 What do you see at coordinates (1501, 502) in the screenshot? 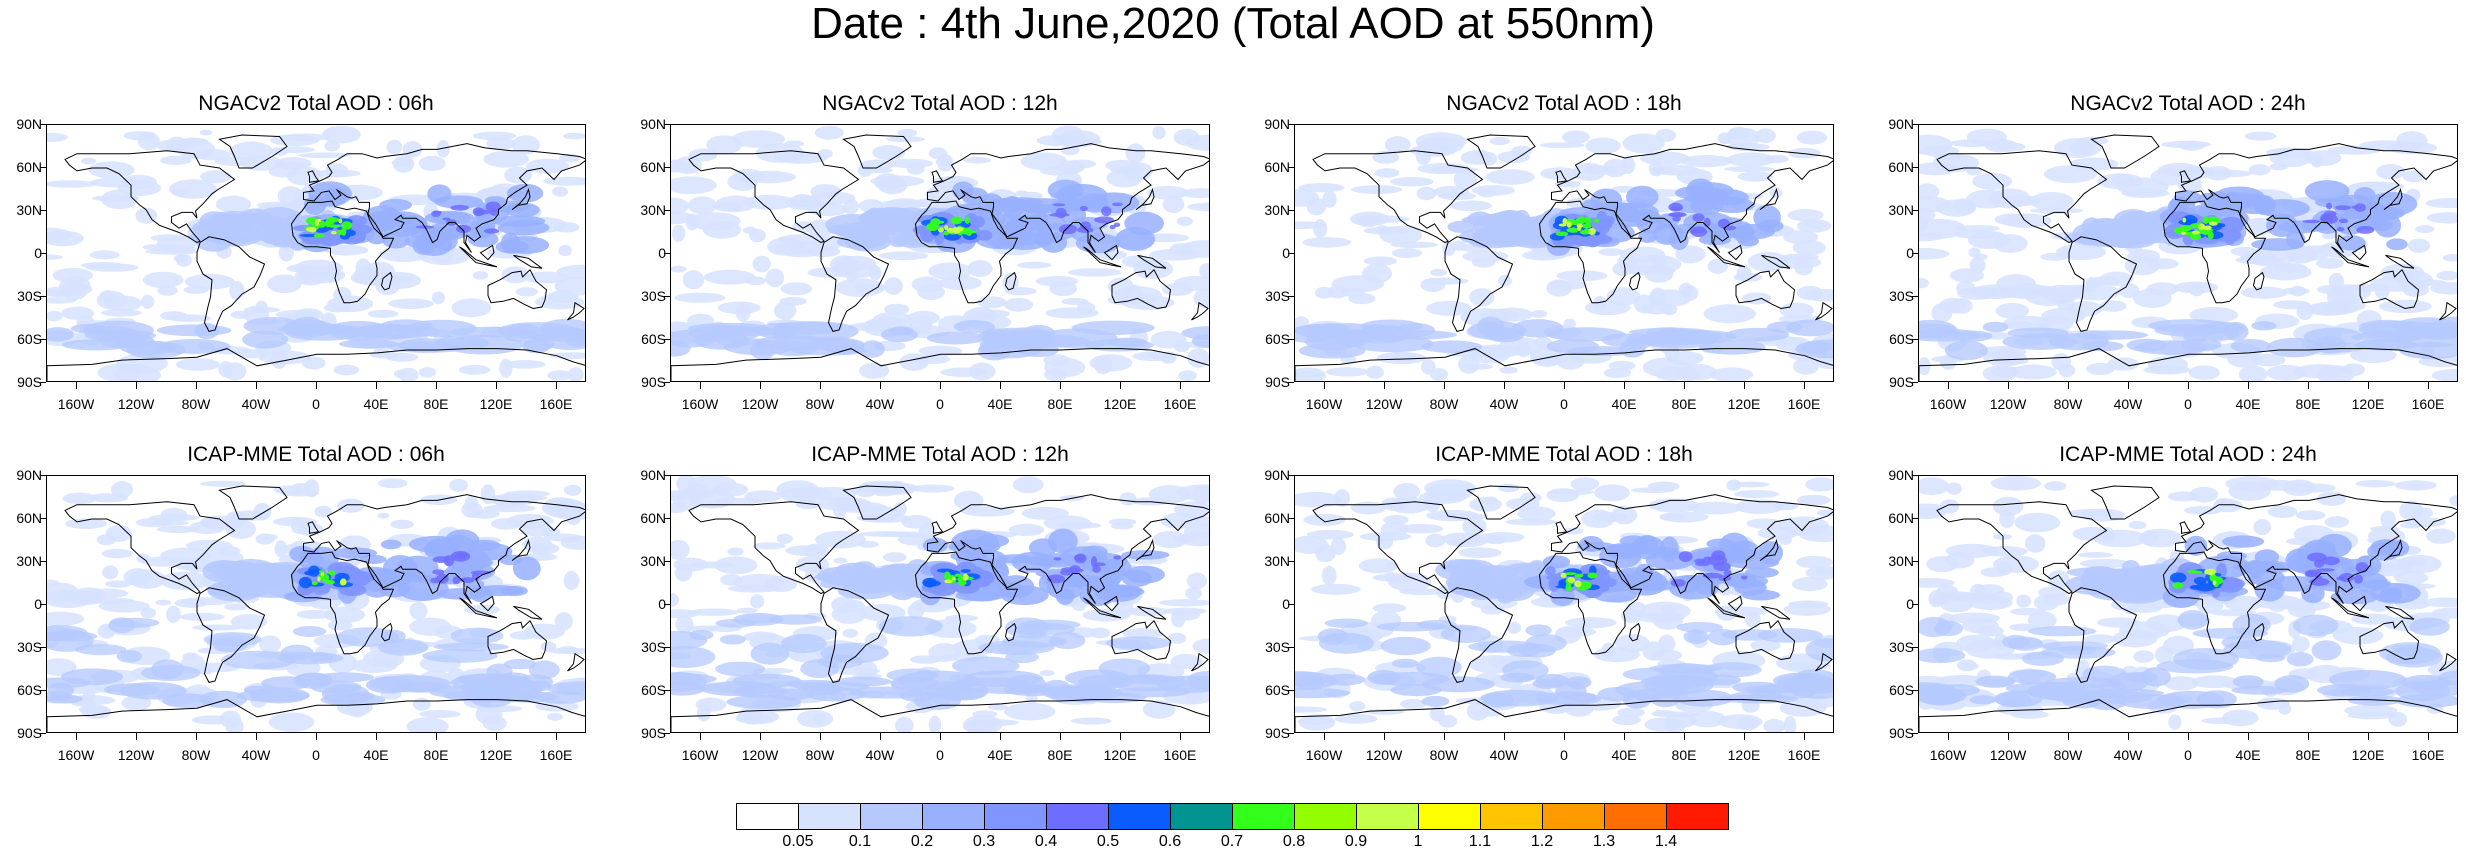
I see `coastline-greenland` at bounding box center [1501, 502].